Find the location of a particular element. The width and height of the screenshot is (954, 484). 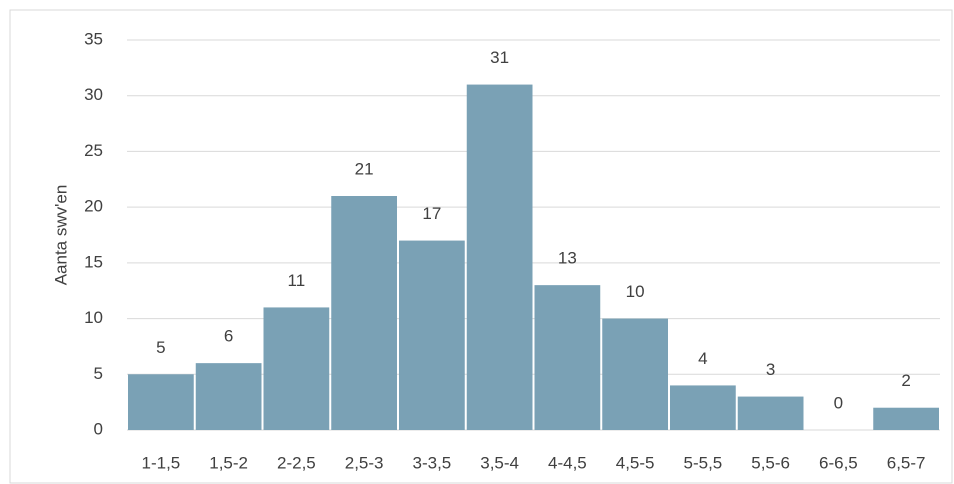

x-tick-label: 1-1,5 is located at coordinates (161, 462).